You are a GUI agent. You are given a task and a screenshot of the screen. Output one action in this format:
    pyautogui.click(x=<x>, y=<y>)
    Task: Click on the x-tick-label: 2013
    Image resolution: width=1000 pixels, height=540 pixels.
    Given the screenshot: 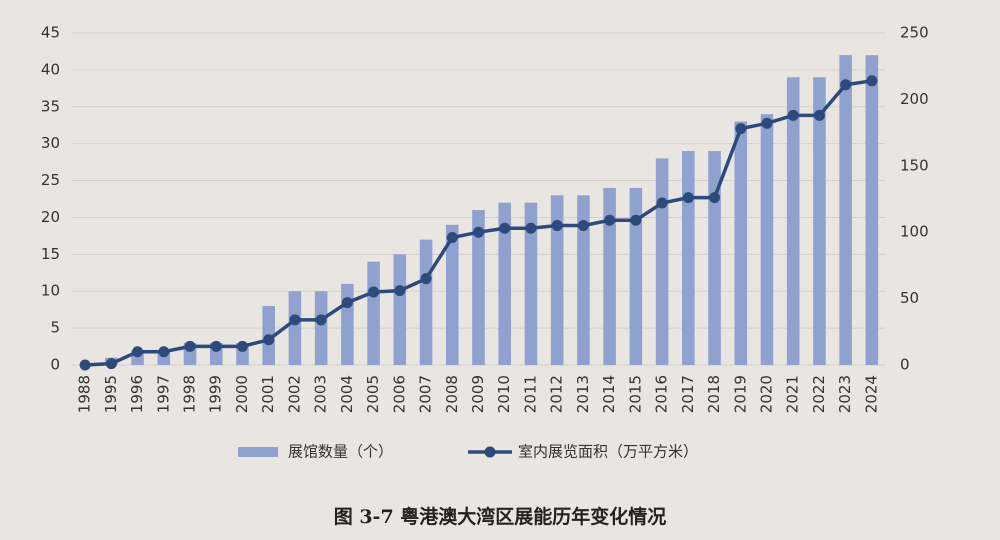 What is the action you would take?
    pyautogui.click(x=583, y=394)
    